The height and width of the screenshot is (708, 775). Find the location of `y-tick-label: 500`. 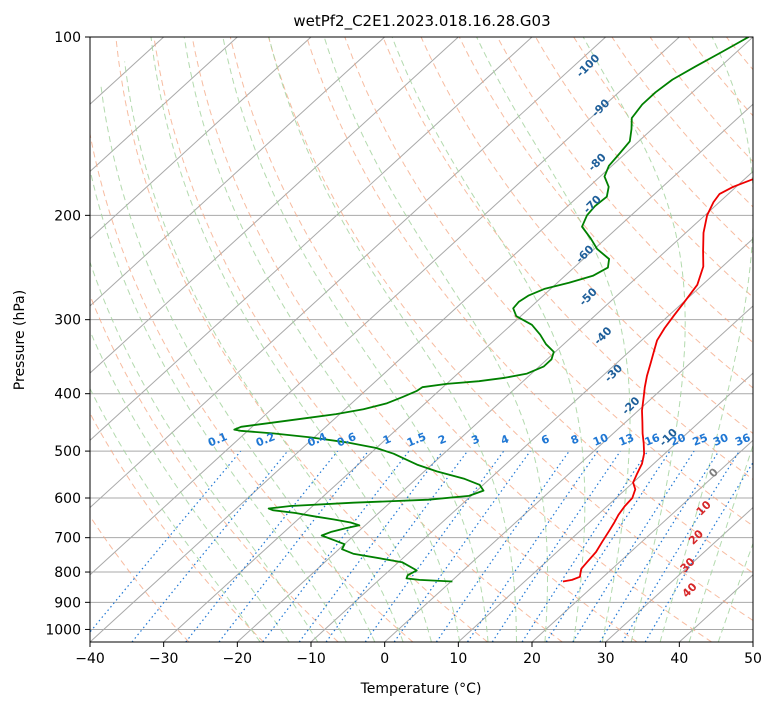

y-tick-label: 500 is located at coordinates (67, 452).